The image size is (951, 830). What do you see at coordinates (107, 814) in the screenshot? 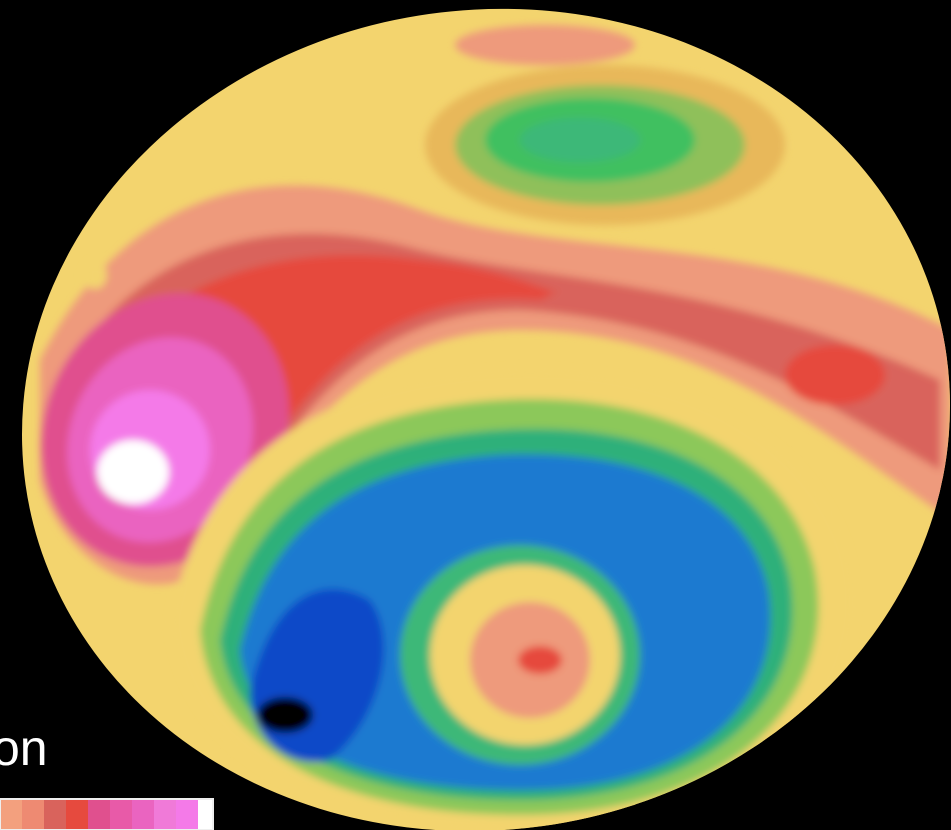
I see `color-bar` at bounding box center [107, 814].